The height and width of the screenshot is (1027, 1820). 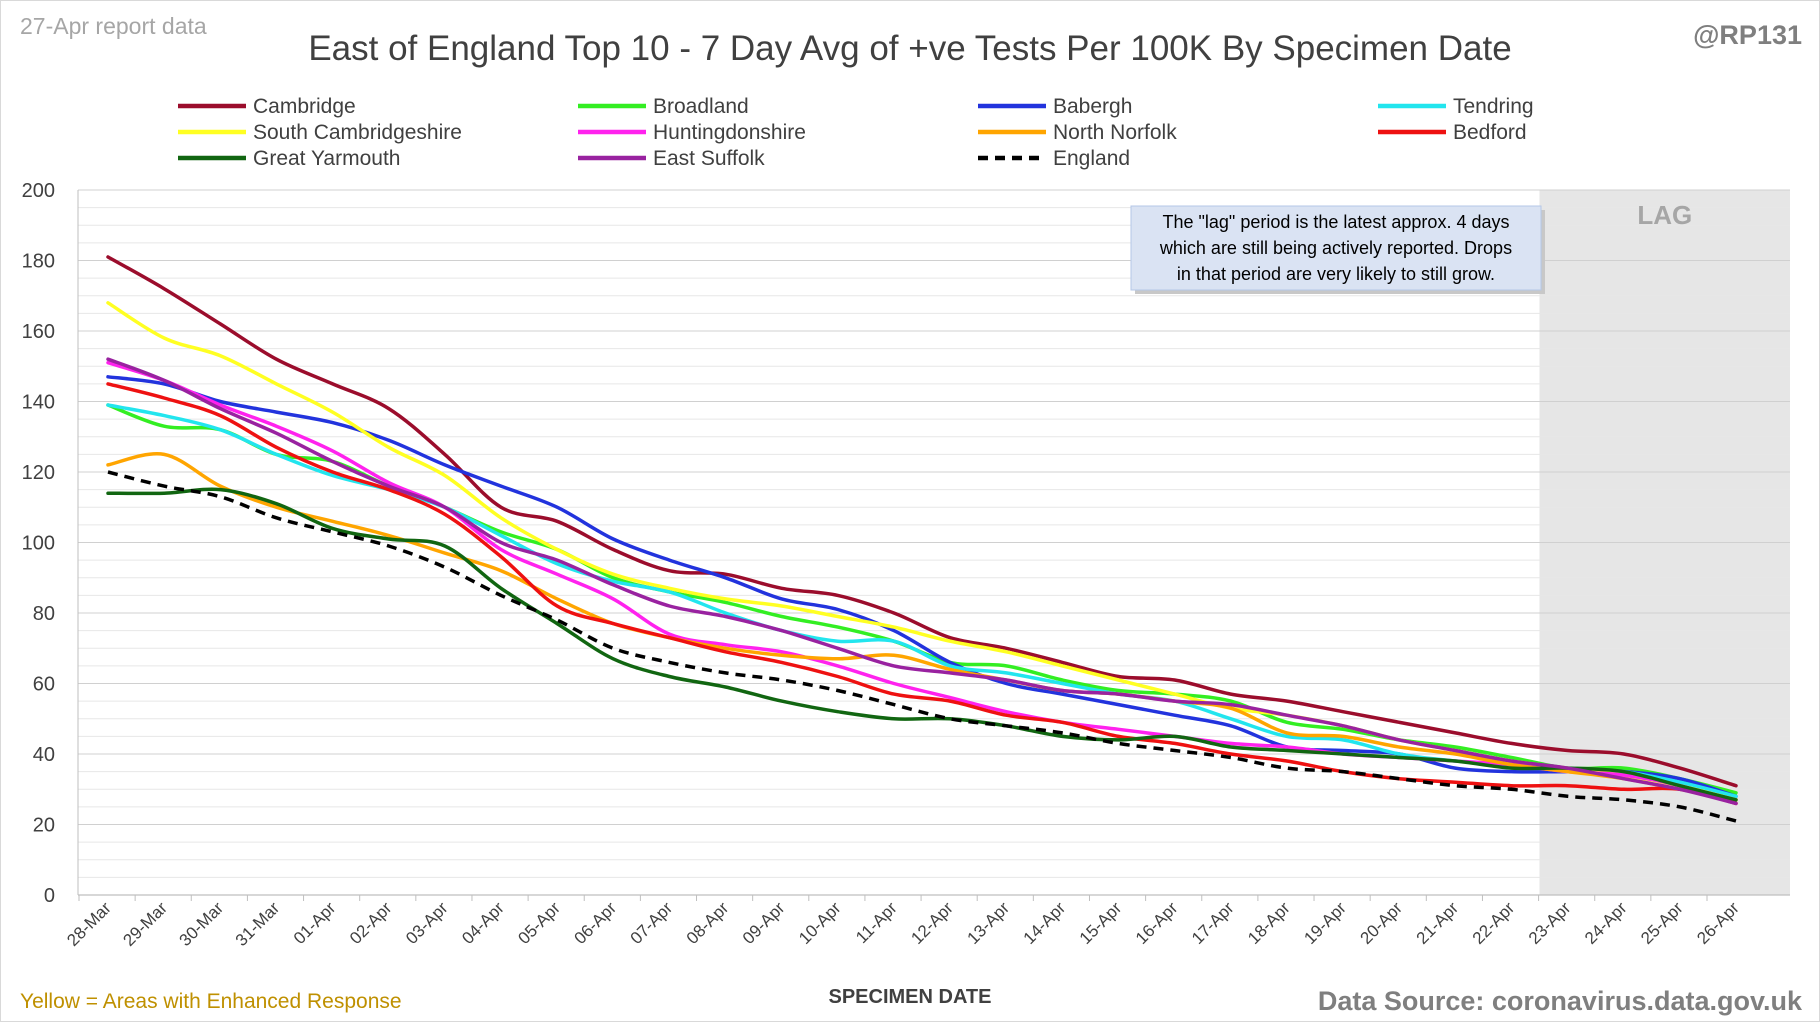 What do you see at coordinates (113, 26) in the screenshot?
I see `report-label: 27-Apr report data` at bounding box center [113, 26].